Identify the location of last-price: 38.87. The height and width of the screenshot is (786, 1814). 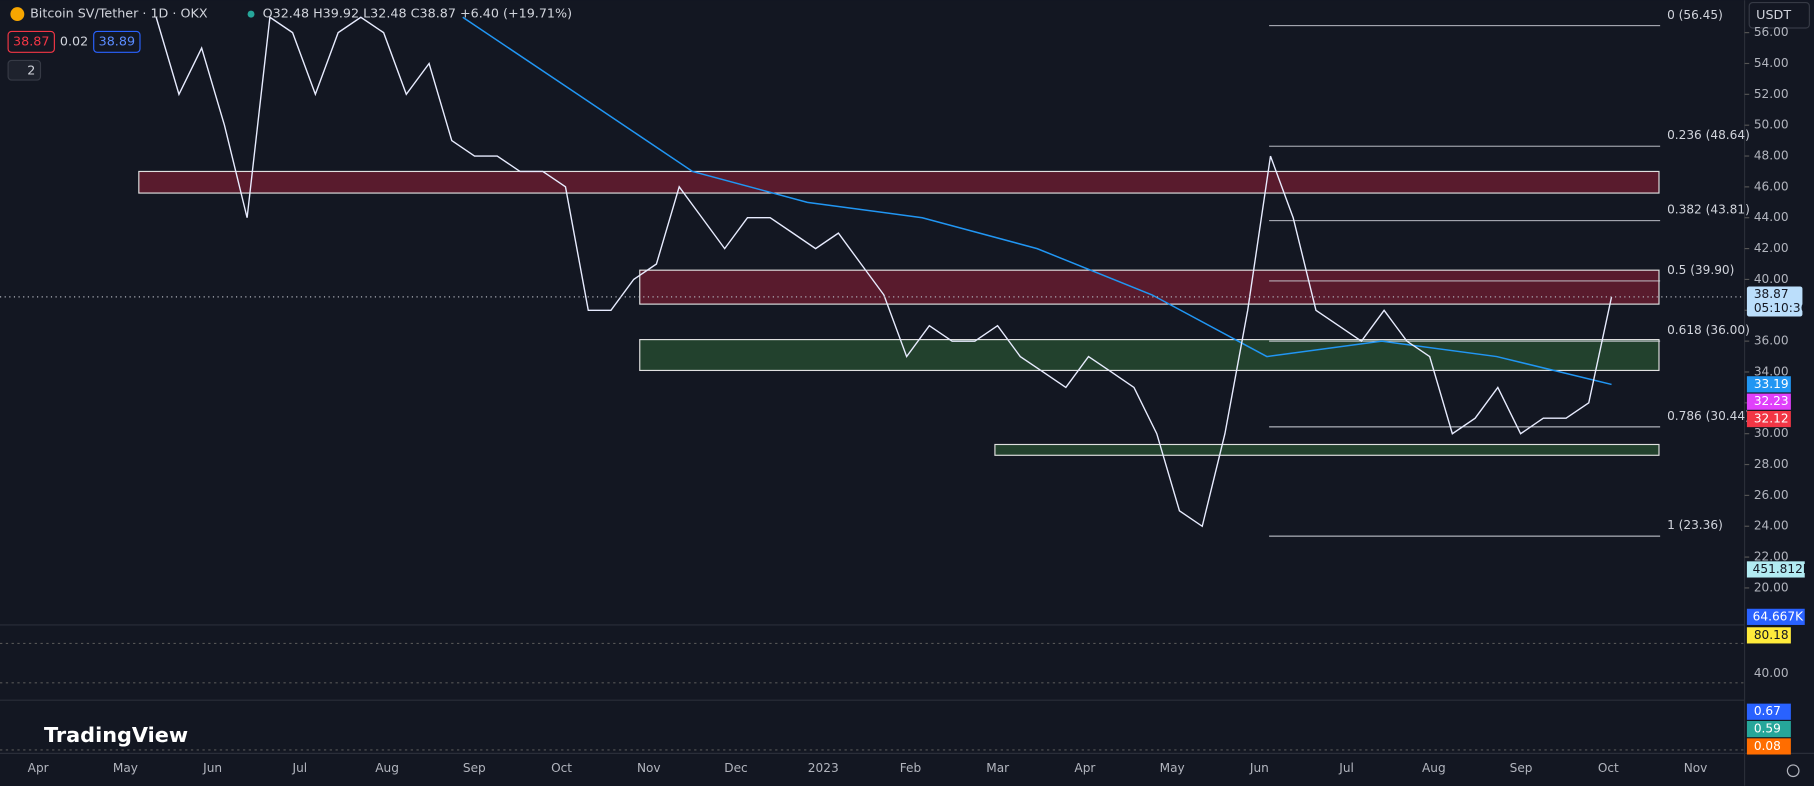
(1771, 294).